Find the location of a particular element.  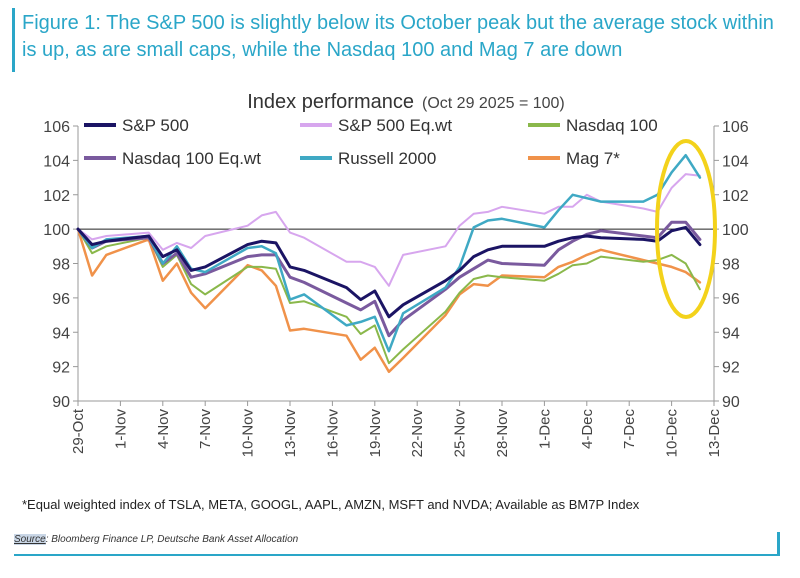

y-tick-label-left: 90 is located at coordinates (61, 402).